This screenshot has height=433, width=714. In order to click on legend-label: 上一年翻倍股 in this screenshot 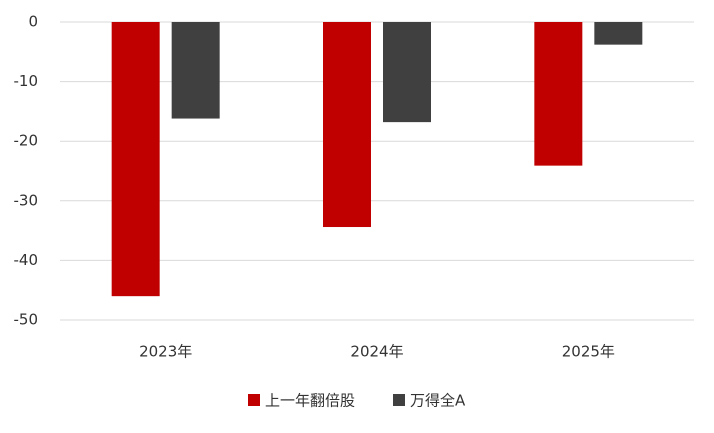, I will do `click(310, 401)`.